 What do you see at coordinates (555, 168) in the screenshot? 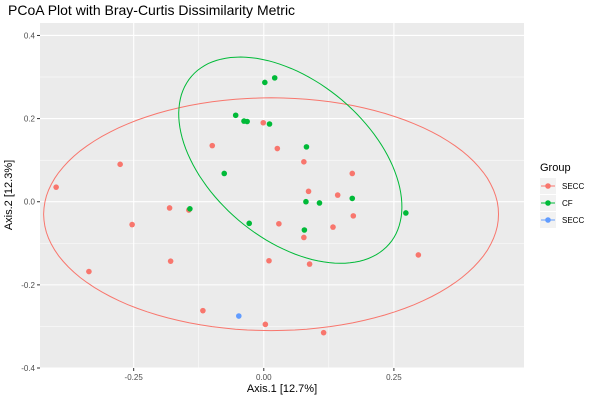
I see `legend-title: Group` at bounding box center [555, 168].